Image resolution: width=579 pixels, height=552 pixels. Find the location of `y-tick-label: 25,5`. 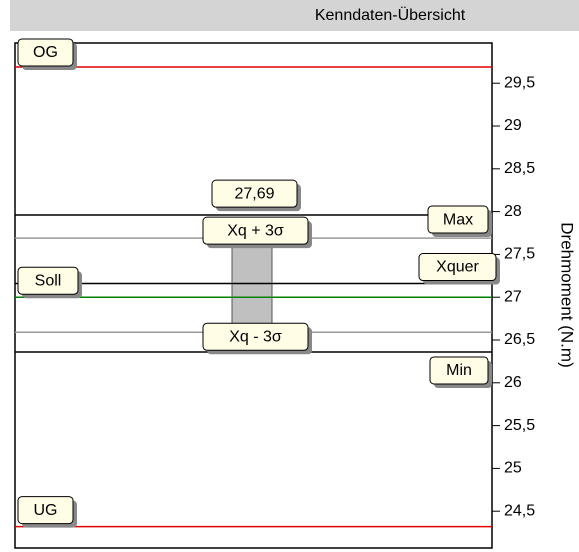

y-tick-label: 25,5 is located at coordinates (519, 425).